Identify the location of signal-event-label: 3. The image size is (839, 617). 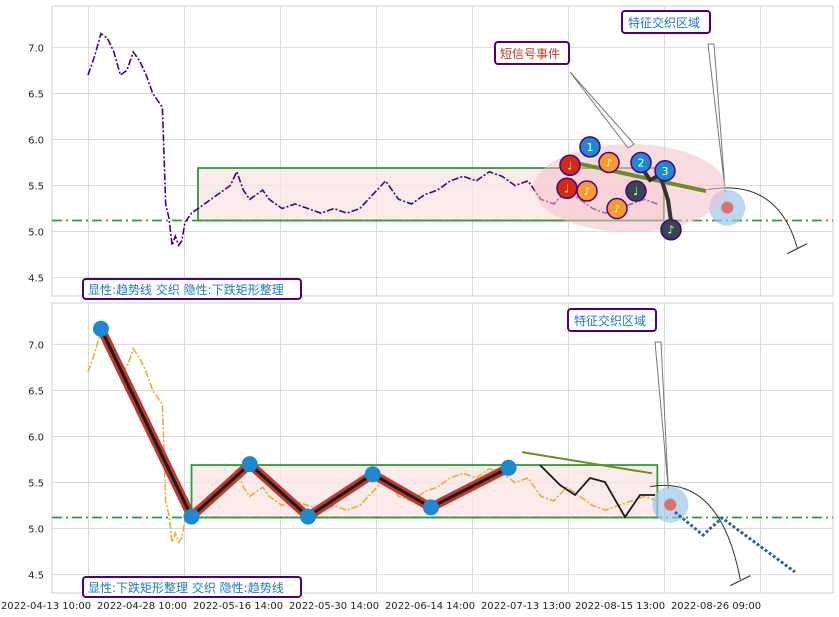
(665, 171).